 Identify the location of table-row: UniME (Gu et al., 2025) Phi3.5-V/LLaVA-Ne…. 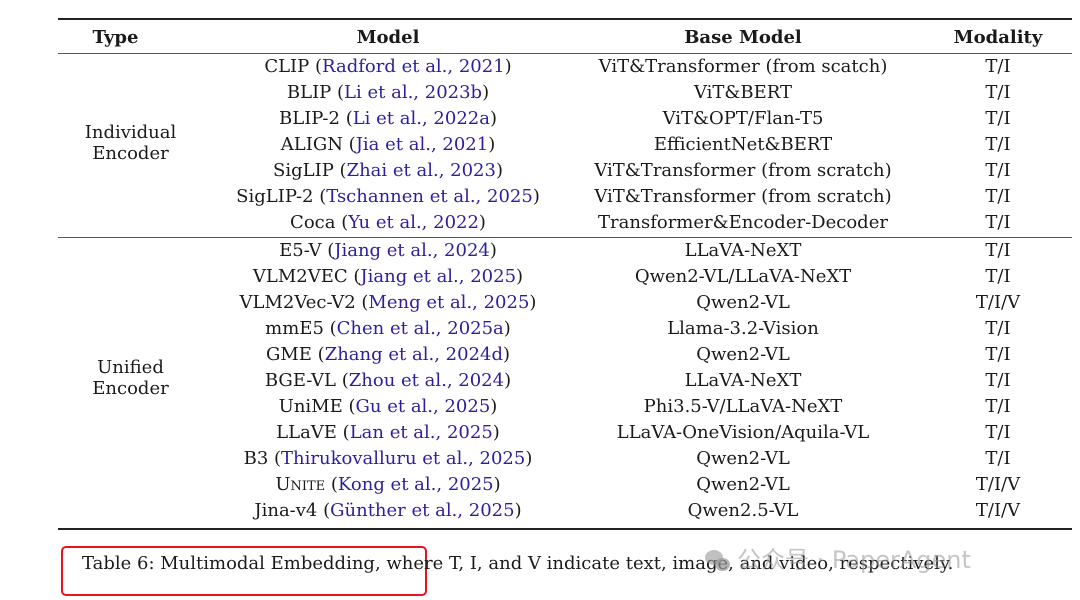
(565, 407).